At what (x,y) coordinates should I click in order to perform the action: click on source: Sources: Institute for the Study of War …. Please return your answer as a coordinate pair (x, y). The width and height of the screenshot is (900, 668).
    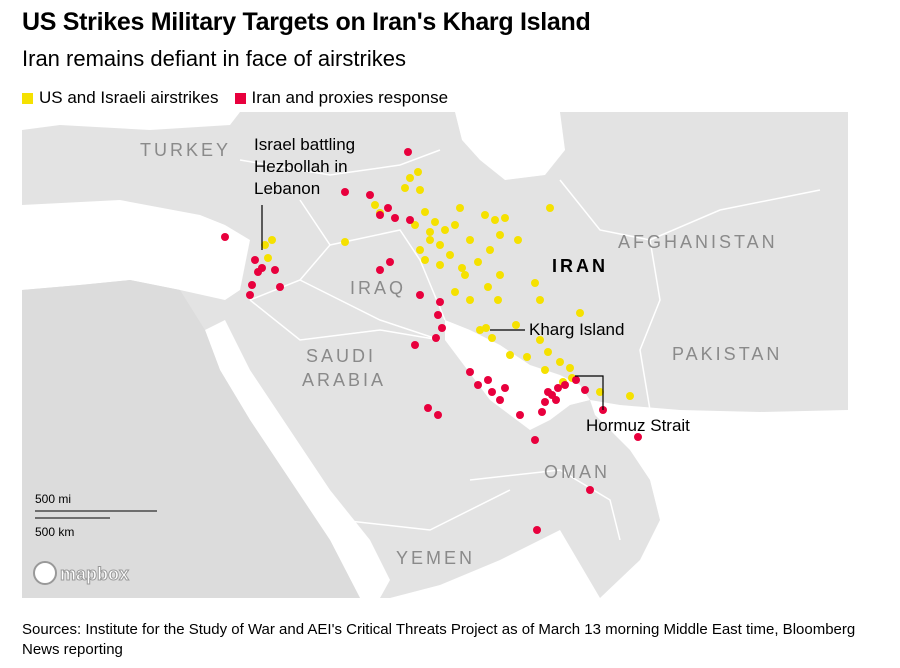
    Looking at the image, I should click on (439, 639).